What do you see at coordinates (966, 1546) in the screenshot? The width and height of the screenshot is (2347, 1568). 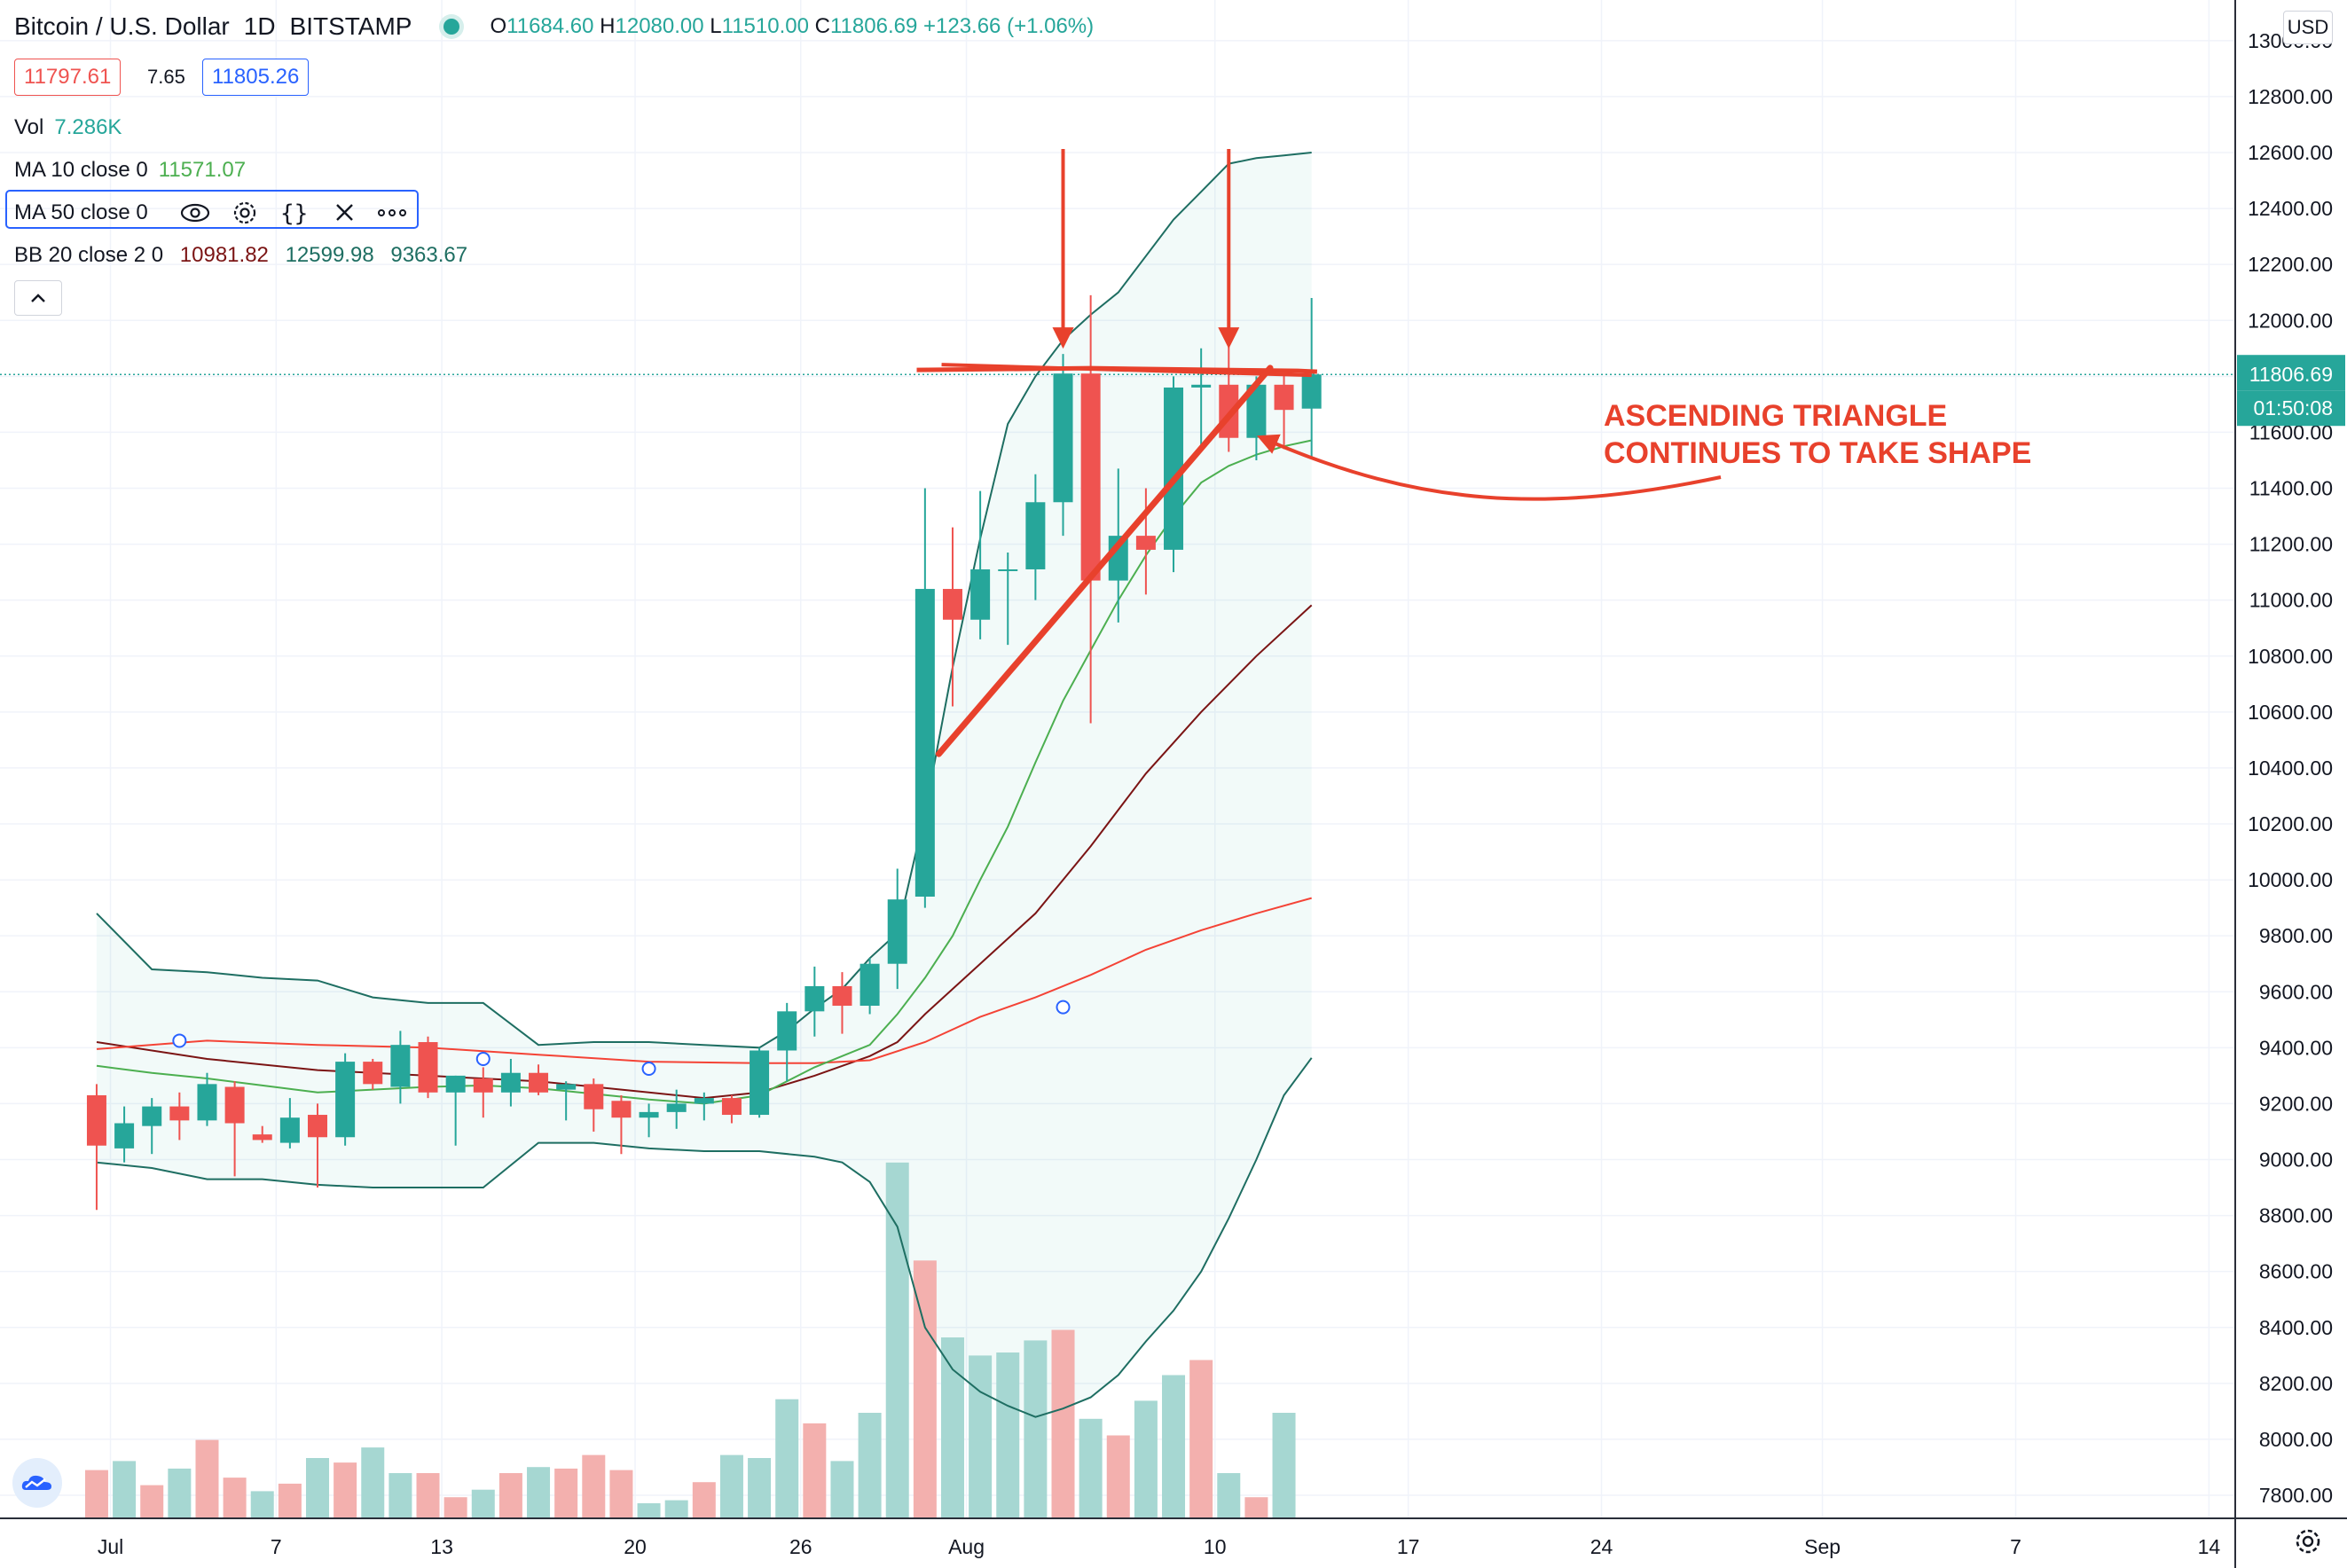 I see `x-tick-label: Aug` at bounding box center [966, 1546].